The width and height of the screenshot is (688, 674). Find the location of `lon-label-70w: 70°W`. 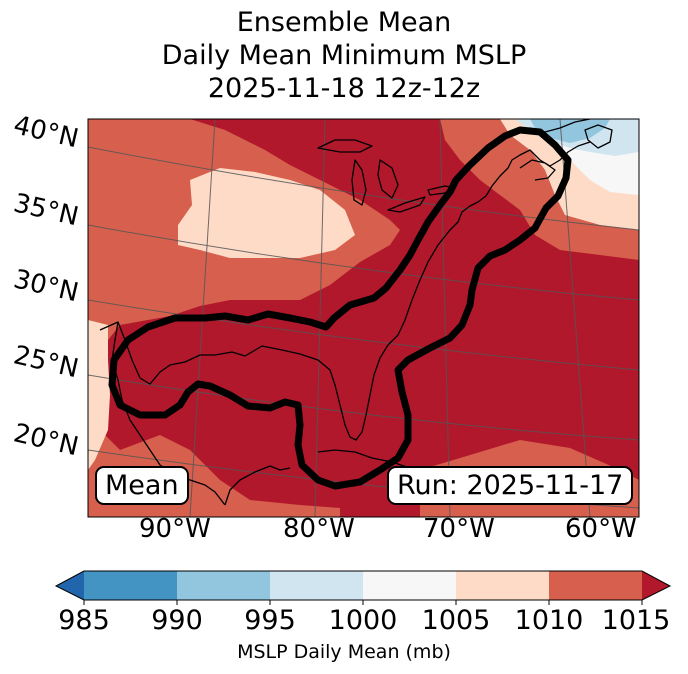

lon-label-70w: 70°W is located at coordinates (459, 529).